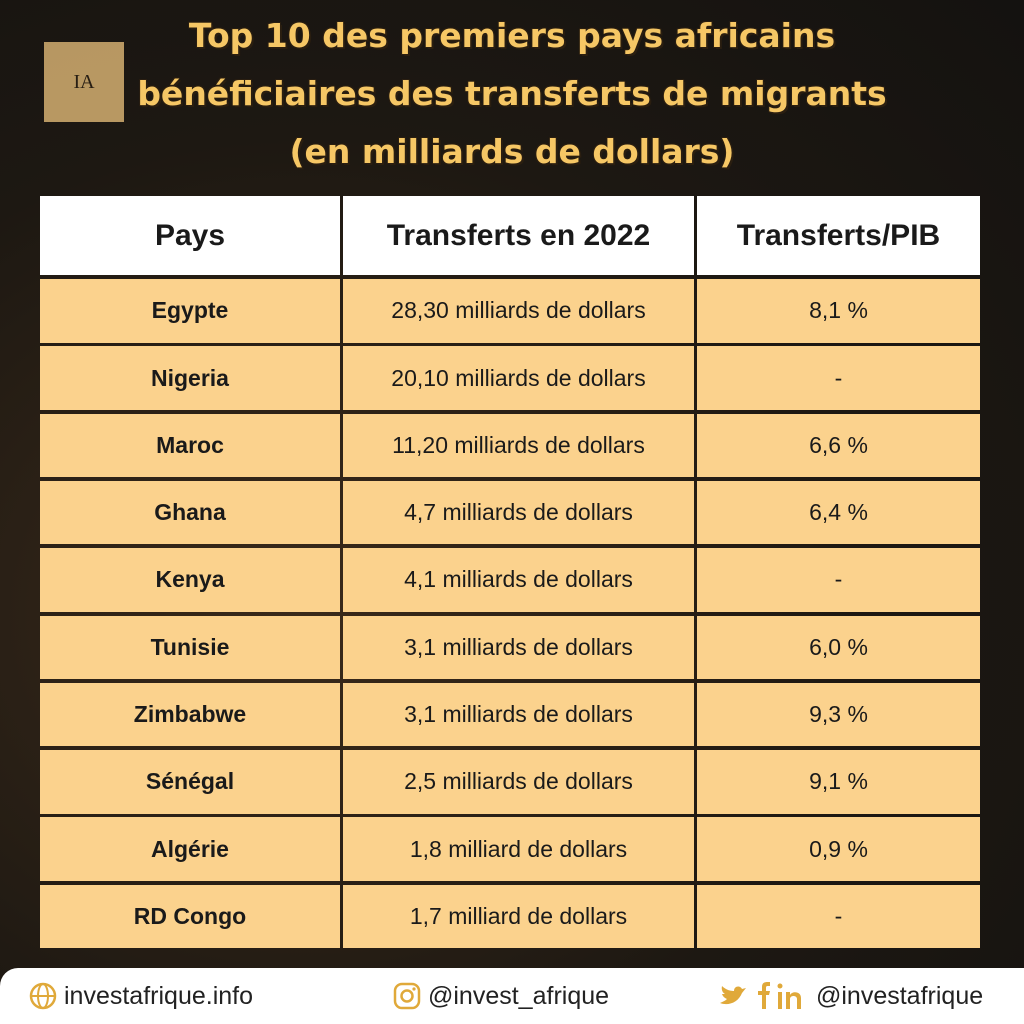  Describe the element at coordinates (518, 782) in the screenshot. I see `table-cell: 2,5 milliards de dollars` at that location.